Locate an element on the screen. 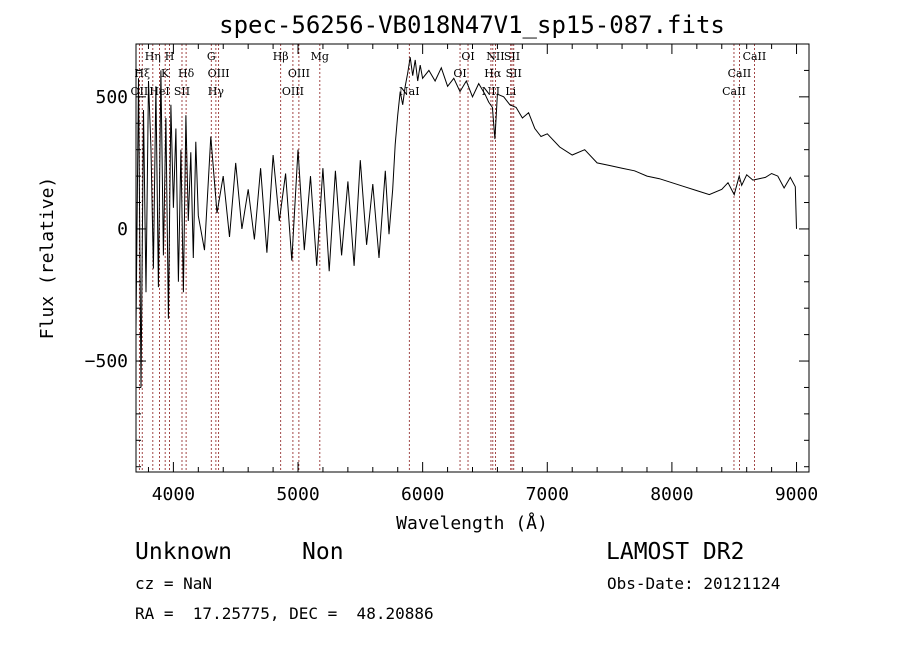  object-subclass: Non is located at coordinates (323, 552).